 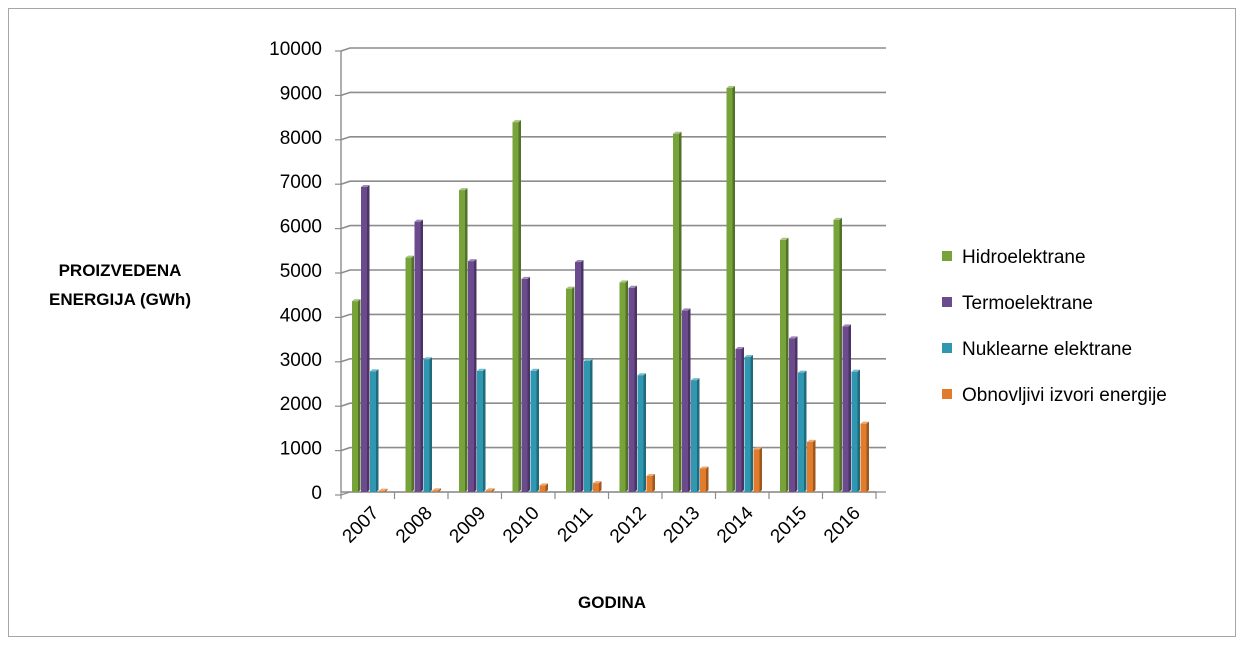 What do you see at coordinates (414, 525) in the screenshot?
I see `x-tick-label: 2008` at bounding box center [414, 525].